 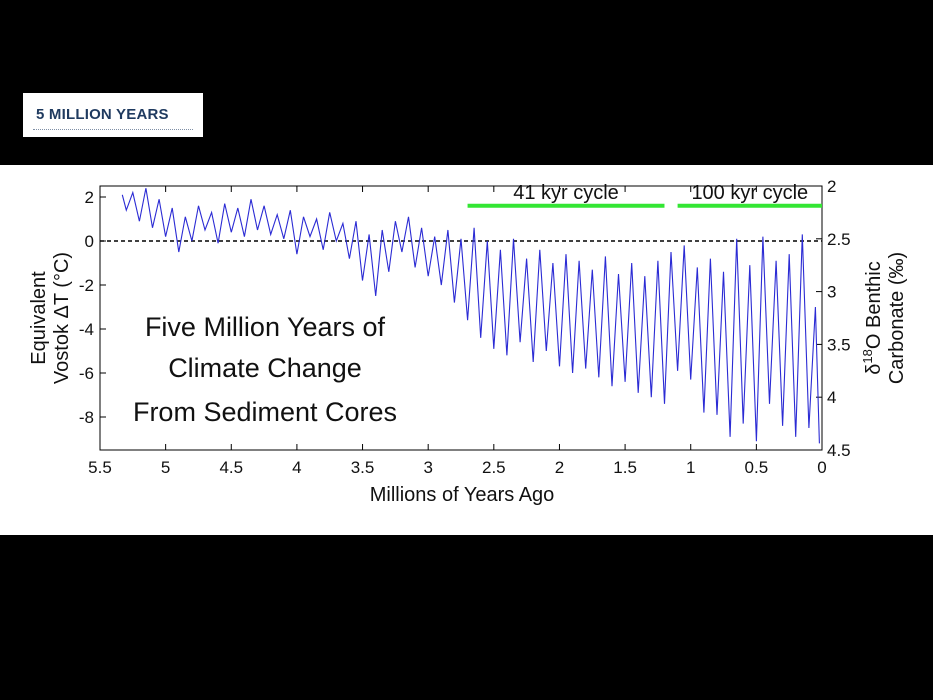 I want to click on y-axis-ticks: 2 0 -2 -4 -6 -8, so click(x=92, y=307).